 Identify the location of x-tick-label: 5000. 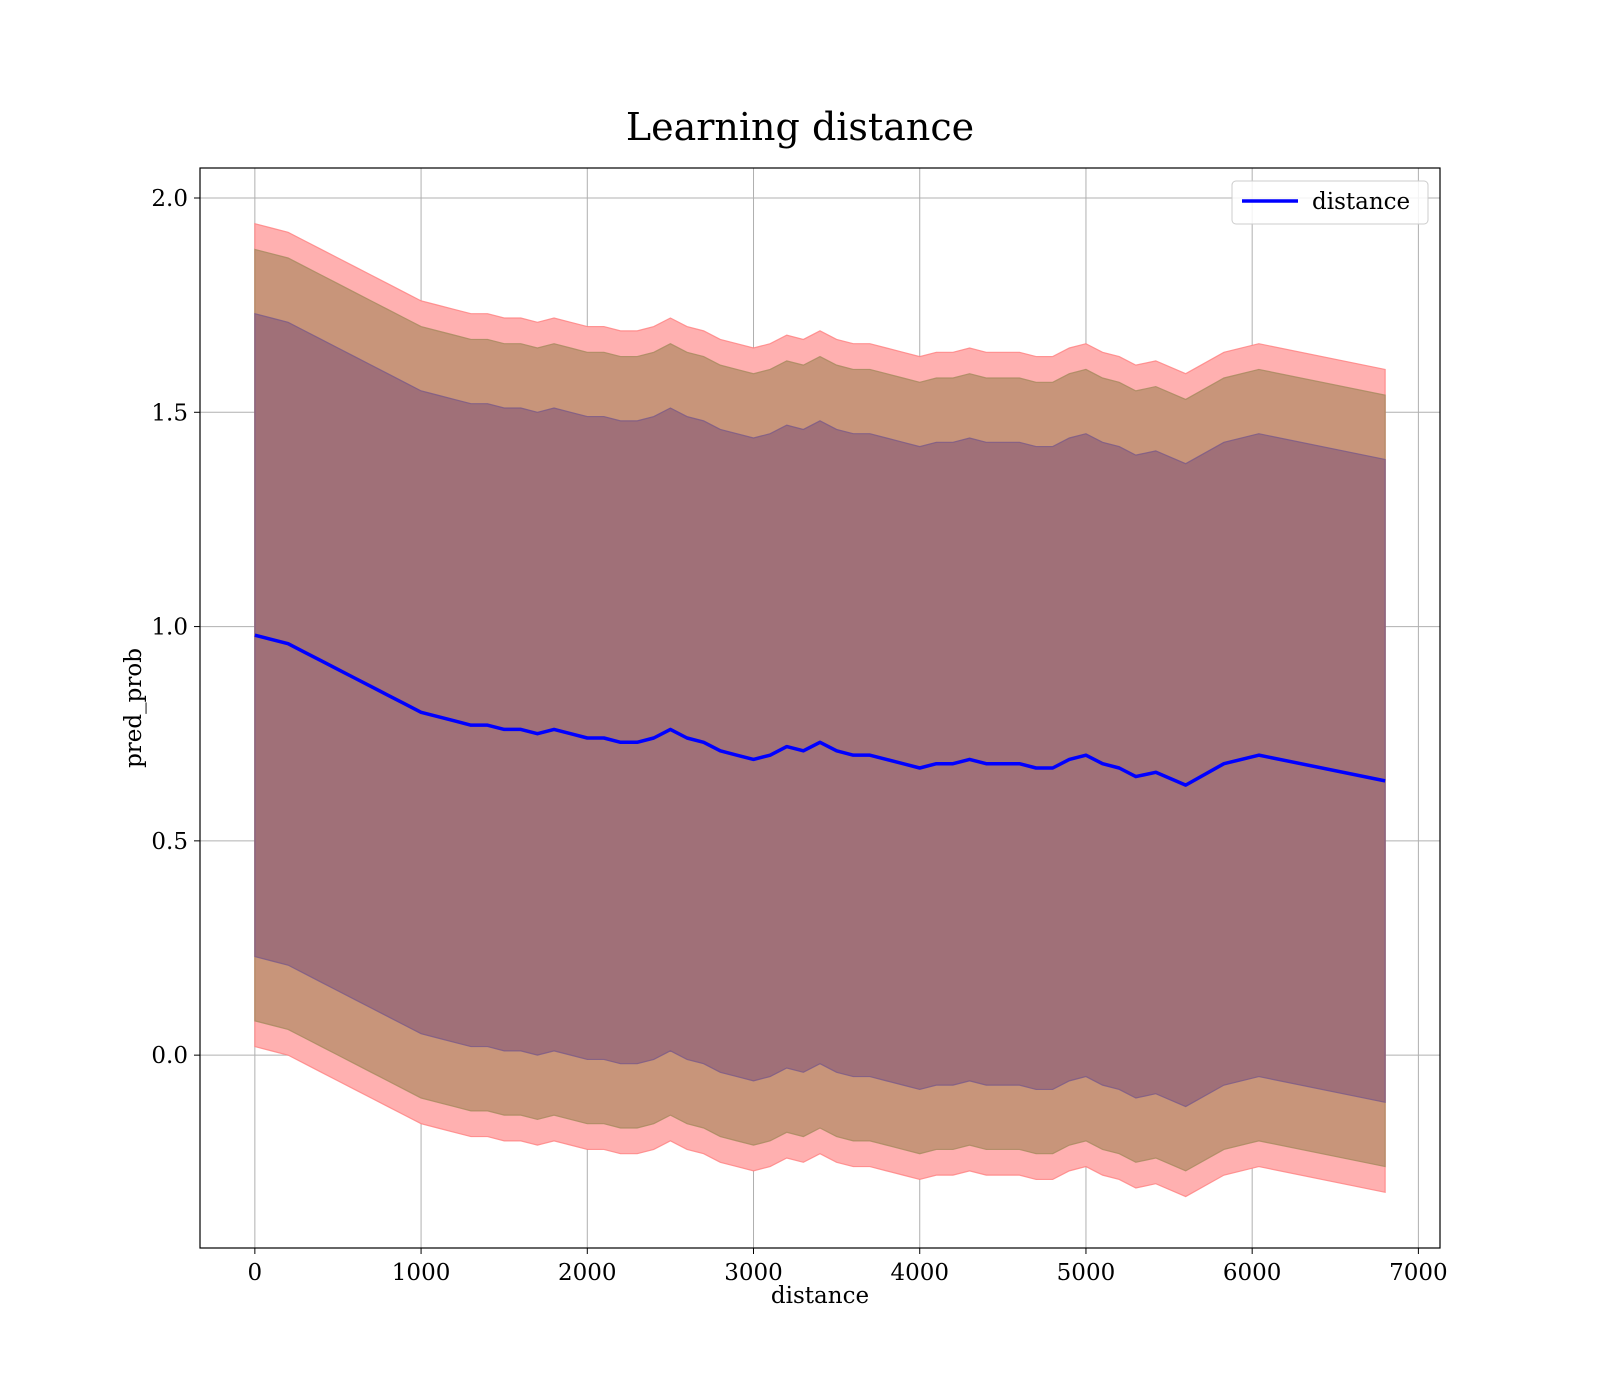
(1086, 1273).